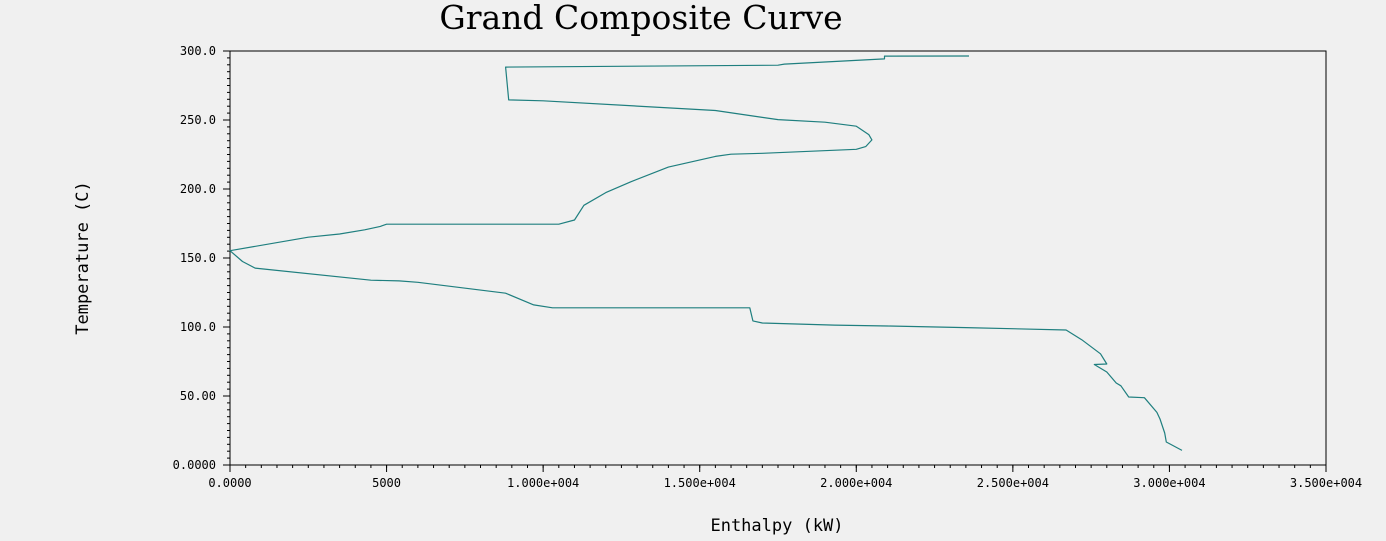 Image resolution: width=1386 pixels, height=541 pixels. I want to click on x-tick-label: 2.500e+004, so click(1013, 483).